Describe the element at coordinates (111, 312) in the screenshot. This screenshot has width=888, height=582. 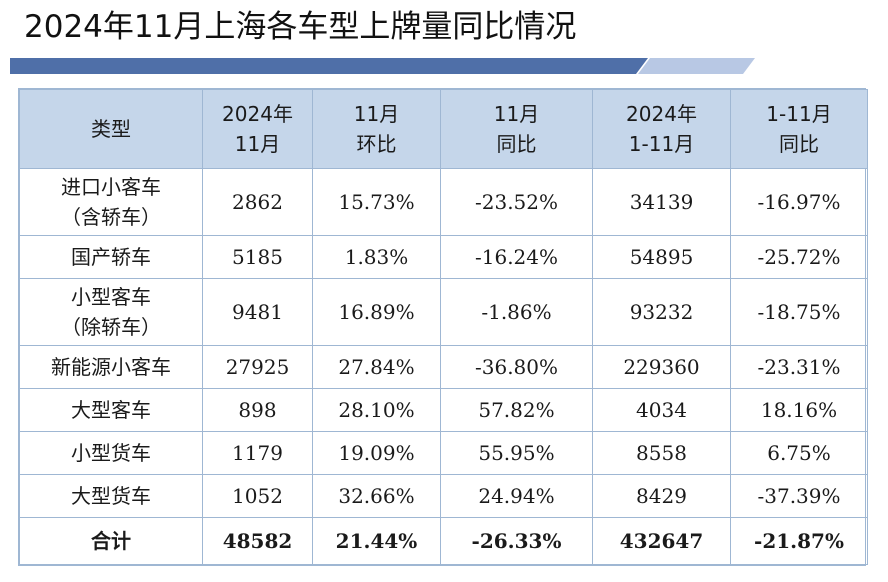
I see `vehicle-type-cell: 小型客车 （除轿车）` at that location.